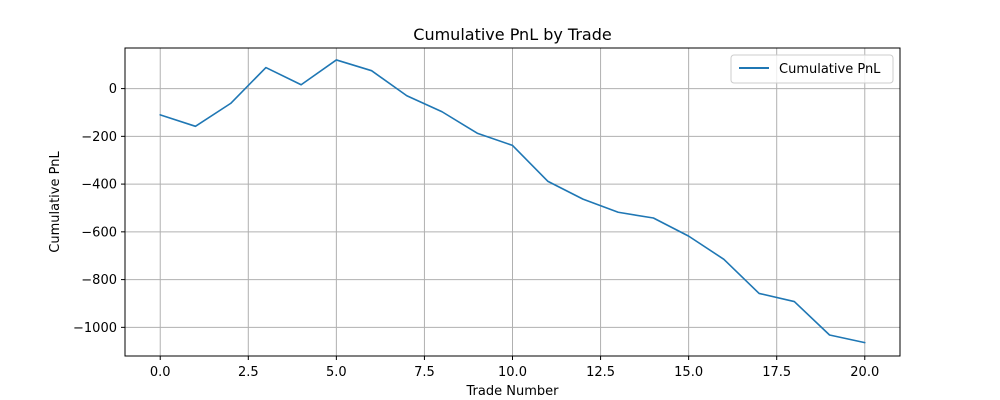 The width and height of the screenshot is (1000, 400). I want to click on y-tick-label: −1000, so click(95, 328).